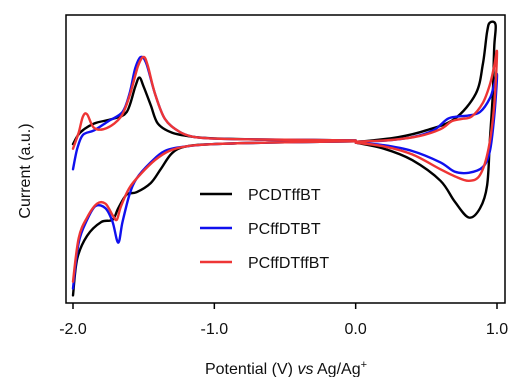 The height and width of the screenshot is (377, 512). Describe the element at coordinates (25, 170) in the screenshot. I see `y-axis-label: Current (a.u.)` at that location.